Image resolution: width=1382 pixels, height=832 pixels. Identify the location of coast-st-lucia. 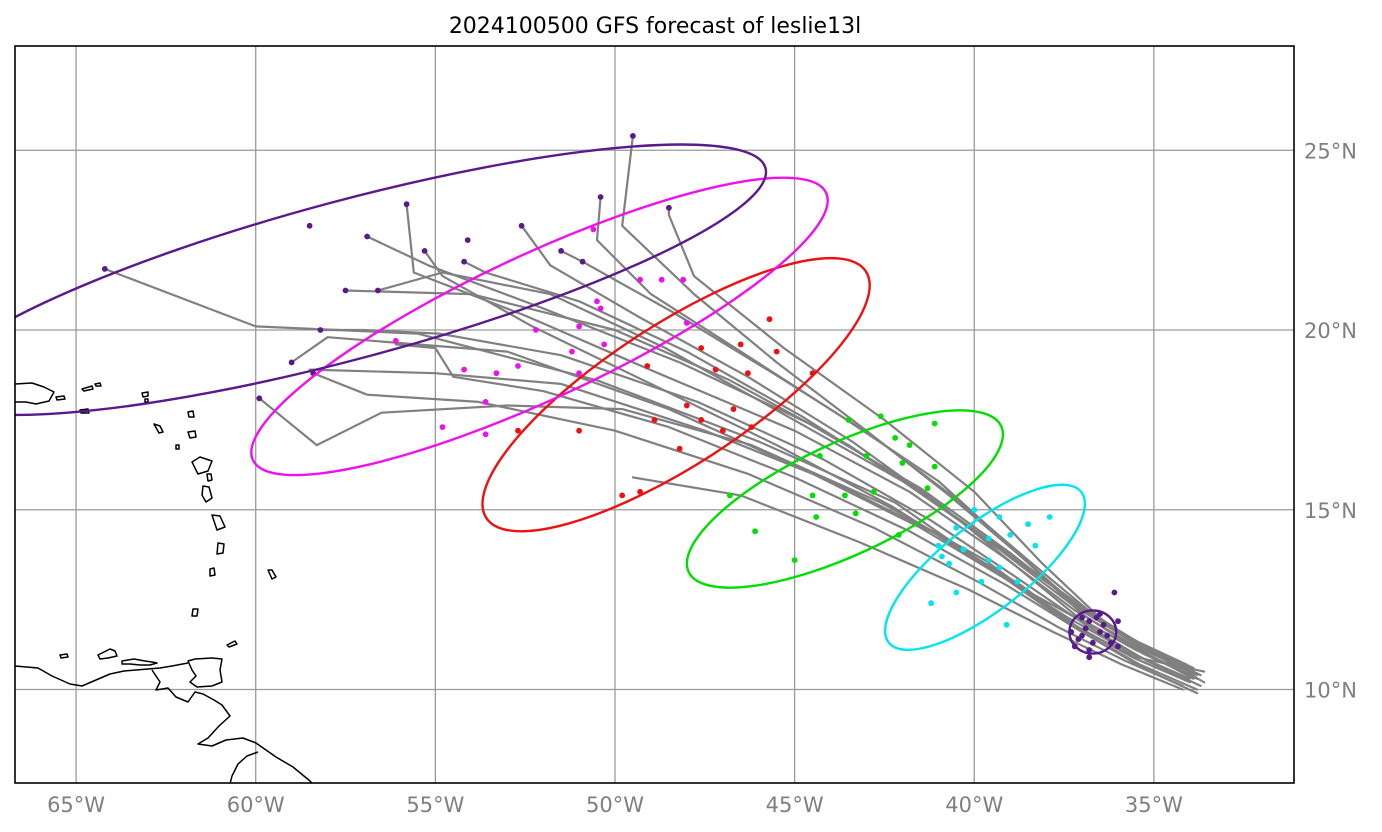
(218, 522).